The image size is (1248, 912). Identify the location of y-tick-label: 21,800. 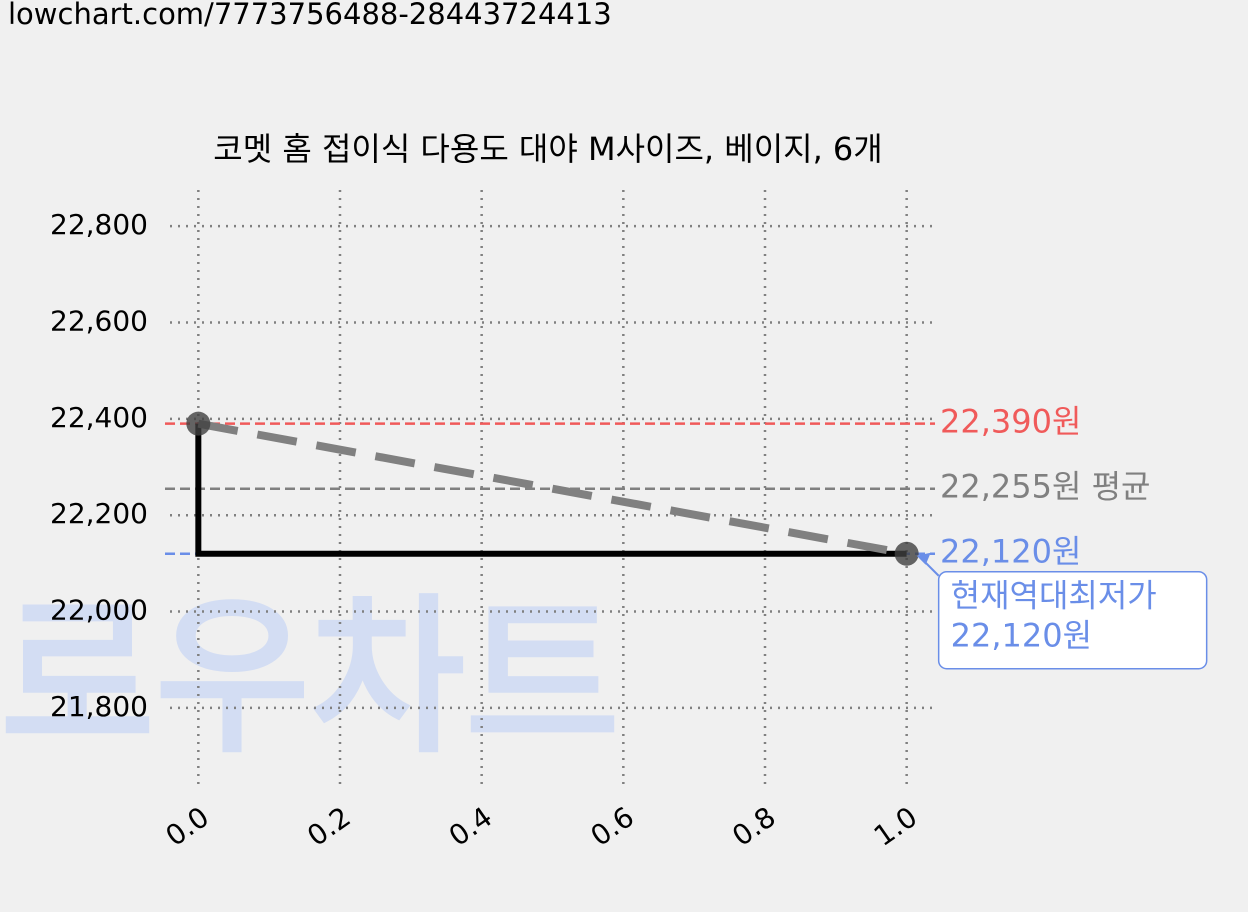
(99, 706).